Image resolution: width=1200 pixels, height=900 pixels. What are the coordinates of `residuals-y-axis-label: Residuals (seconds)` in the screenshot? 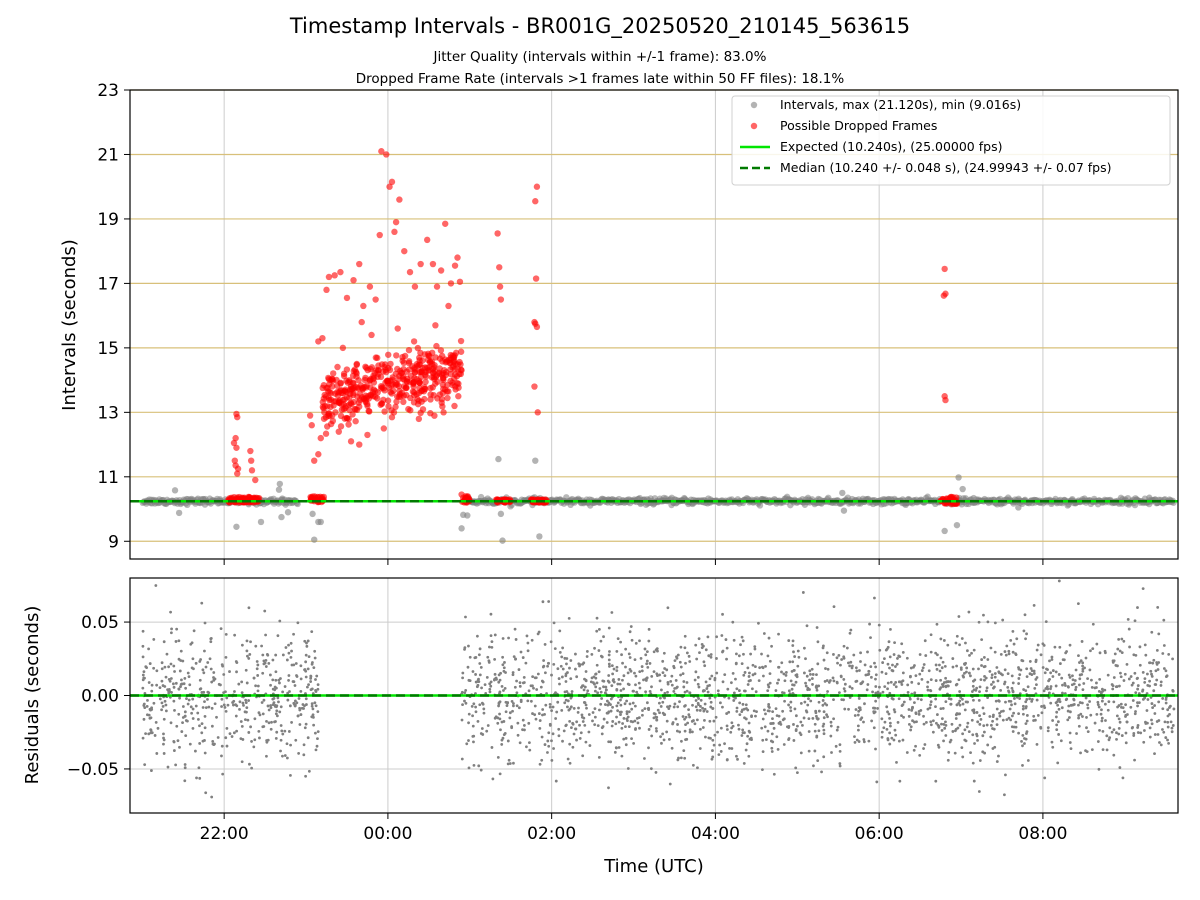 It's located at (32, 695).